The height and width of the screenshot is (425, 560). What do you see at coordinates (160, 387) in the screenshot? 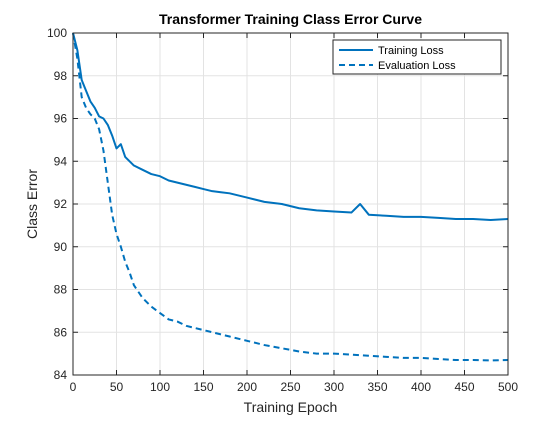
I see `x-tick-label: 100` at bounding box center [160, 387].